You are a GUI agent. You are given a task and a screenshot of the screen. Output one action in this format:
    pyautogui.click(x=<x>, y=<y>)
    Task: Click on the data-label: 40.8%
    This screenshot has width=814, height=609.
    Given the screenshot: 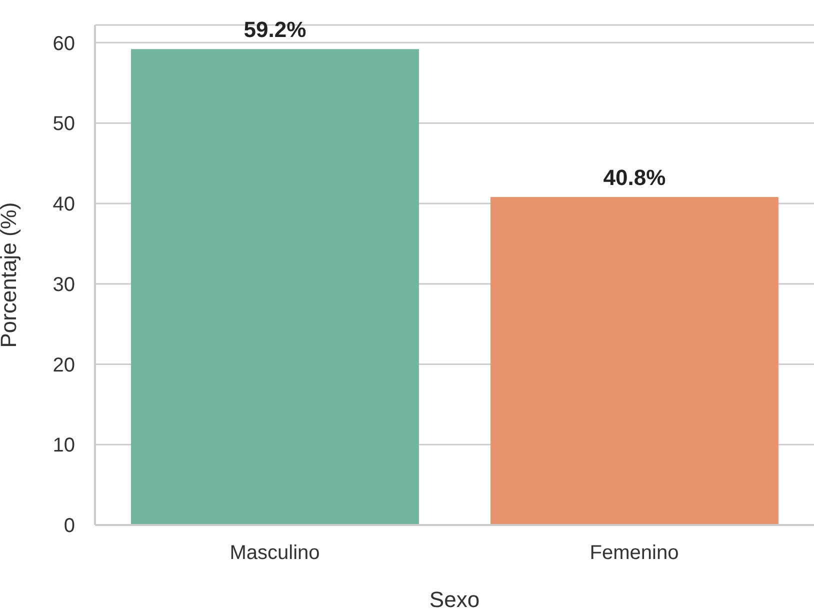 What is the action you would take?
    pyautogui.click(x=634, y=177)
    